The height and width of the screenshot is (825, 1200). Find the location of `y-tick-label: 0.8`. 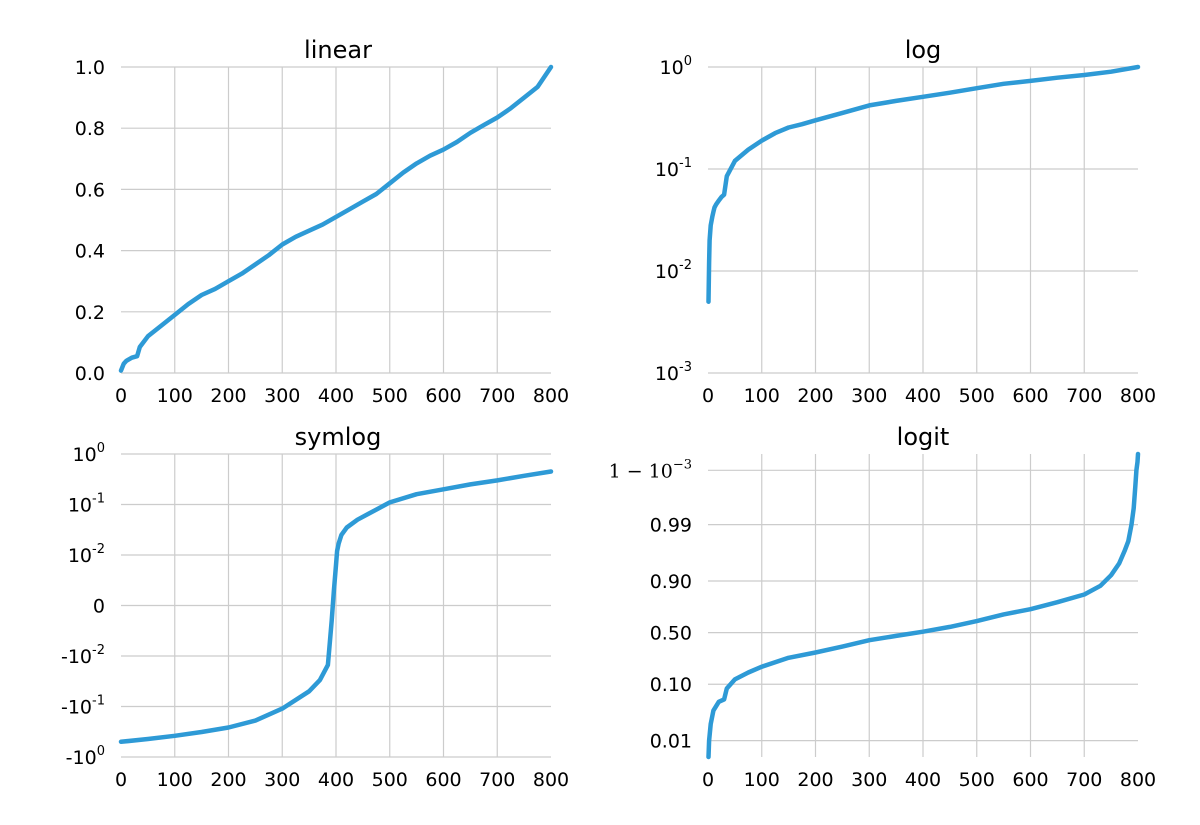

y-tick-label: 0.8 is located at coordinates (90, 129).